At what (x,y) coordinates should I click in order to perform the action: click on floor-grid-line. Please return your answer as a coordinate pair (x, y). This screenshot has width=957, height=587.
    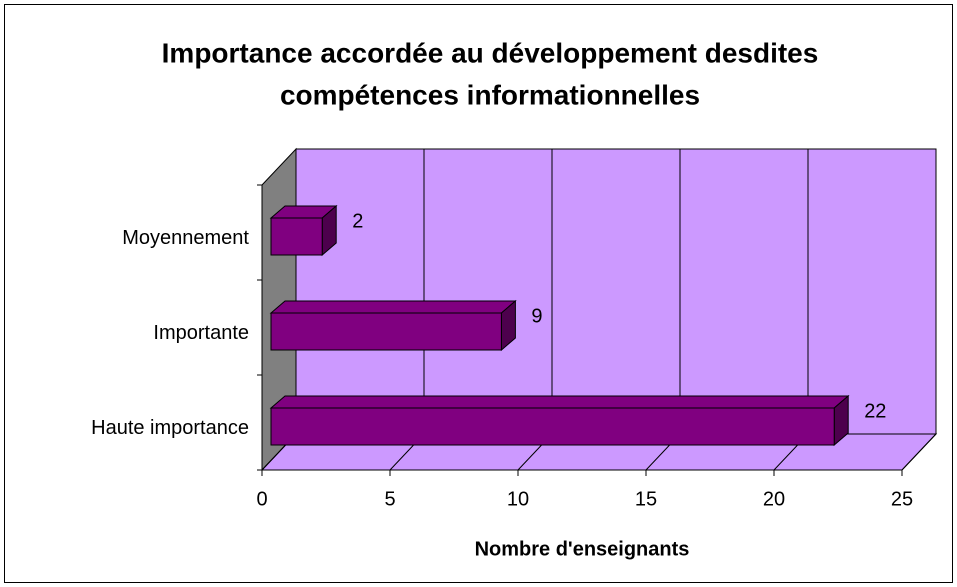
    Looking at the image, I should click on (919, 452).